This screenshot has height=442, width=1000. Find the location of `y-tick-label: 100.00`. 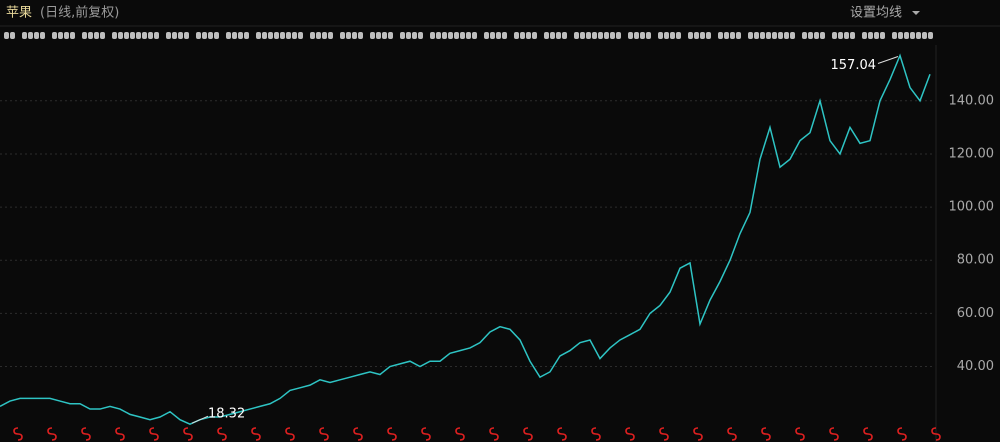

y-tick-label: 100.00 is located at coordinates (972, 207).